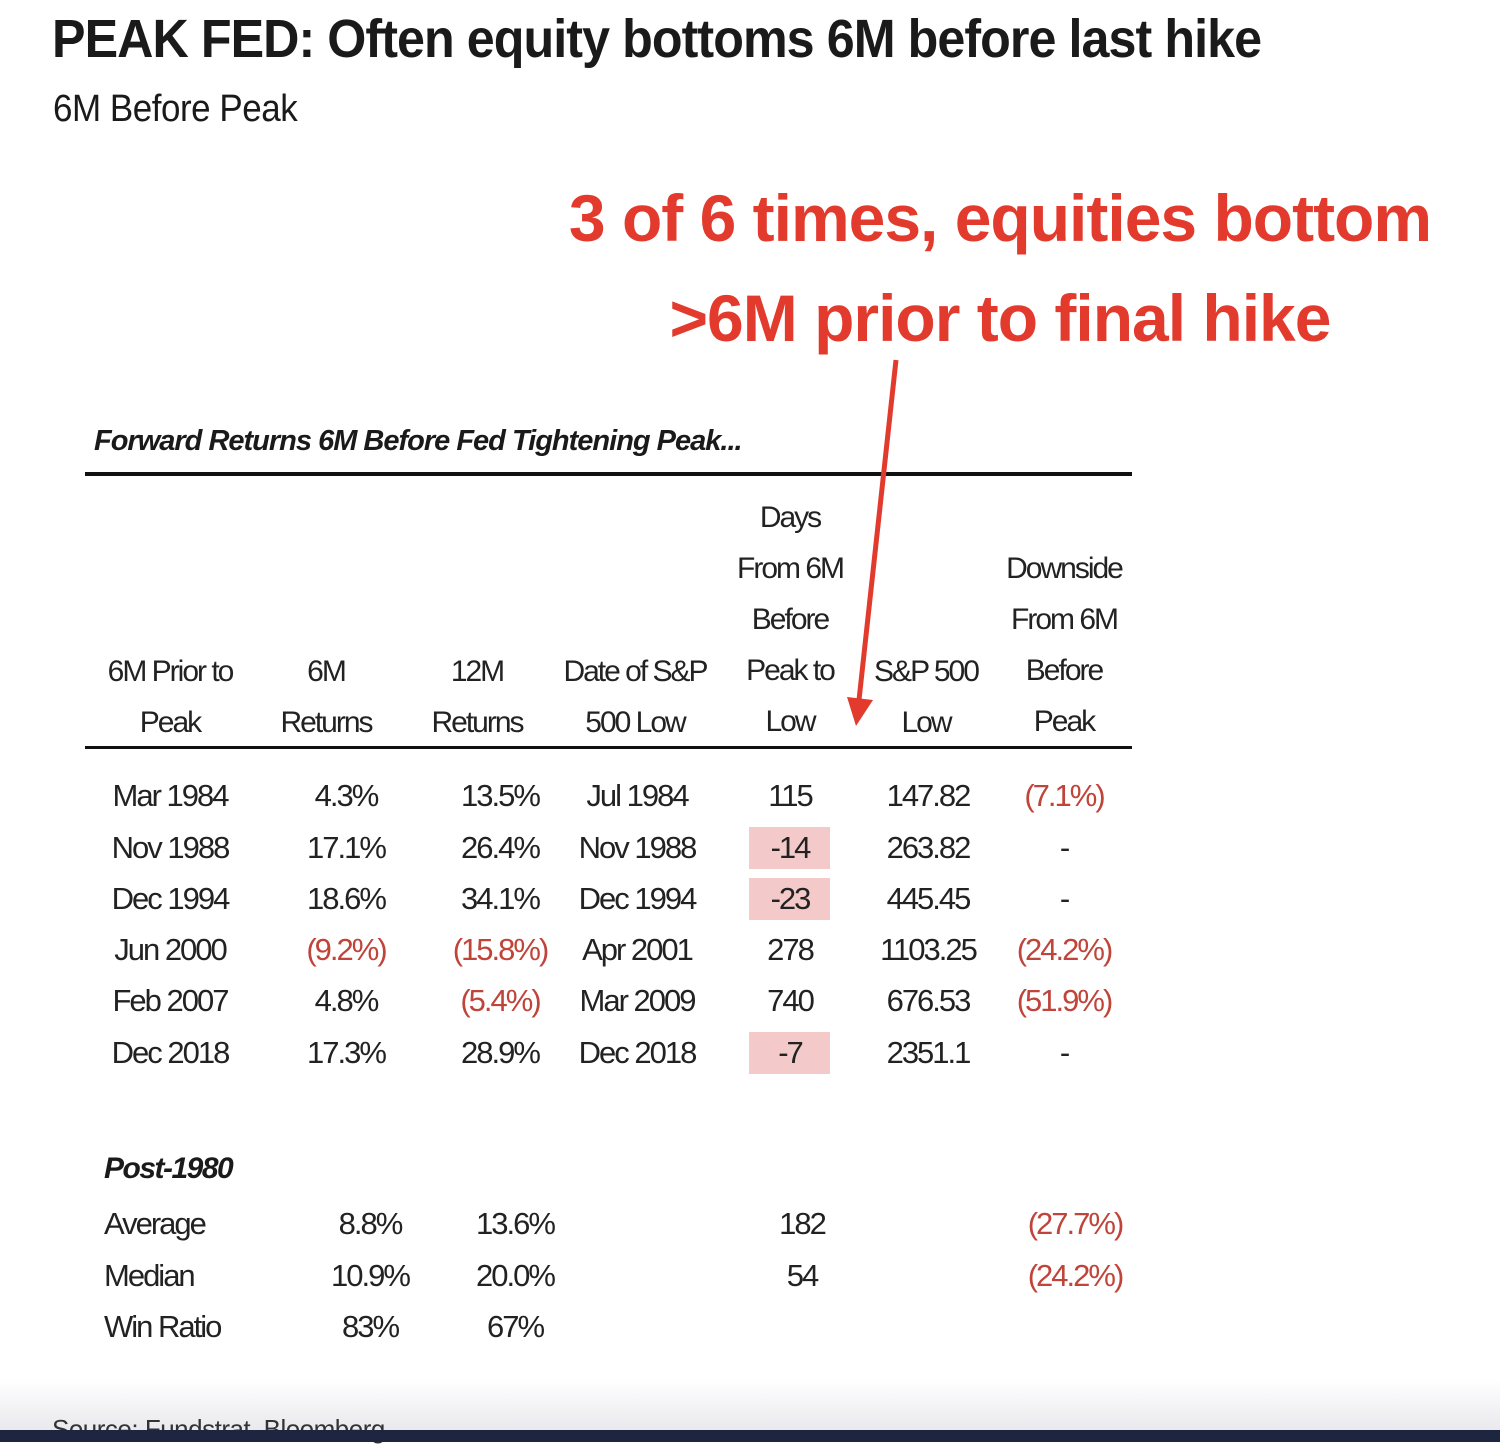 This screenshot has height=1445, width=1500. What do you see at coordinates (750, 1436) in the screenshot?
I see `bottom-bar` at bounding box center [750, 1436].